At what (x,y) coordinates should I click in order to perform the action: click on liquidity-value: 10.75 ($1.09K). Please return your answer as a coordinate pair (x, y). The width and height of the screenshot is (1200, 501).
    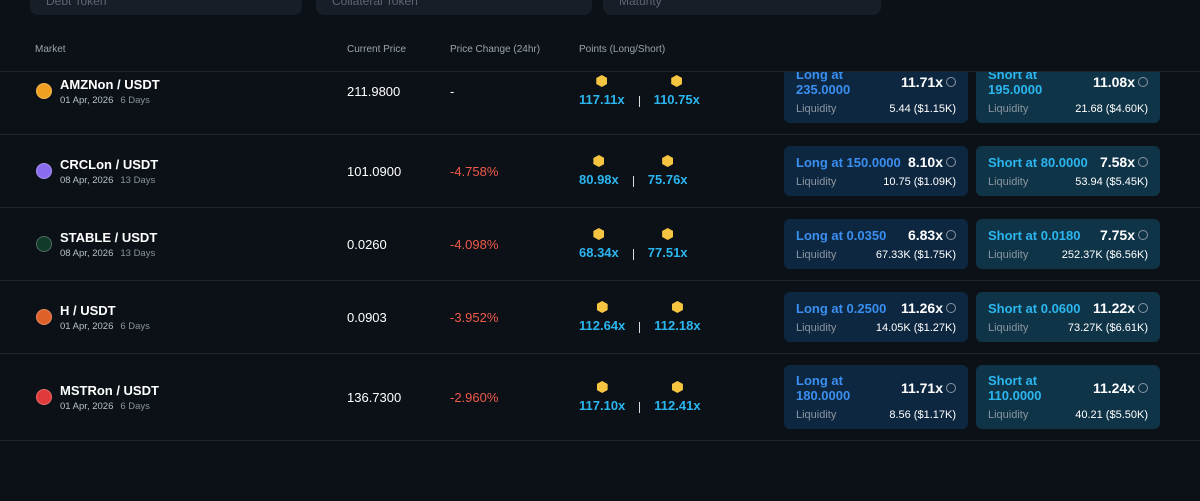
    Looking at the image, I should click on (919, 182).